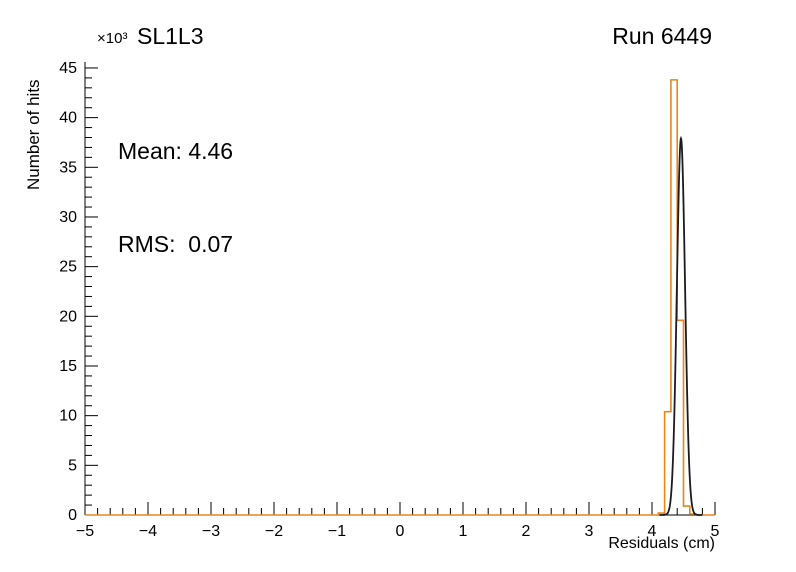 Image resolution: width=796 pixels, height=572 pixels. Describe the element at coordinates (68, 68) in the screenshot. I see `y-tick-label: 45` at that location.